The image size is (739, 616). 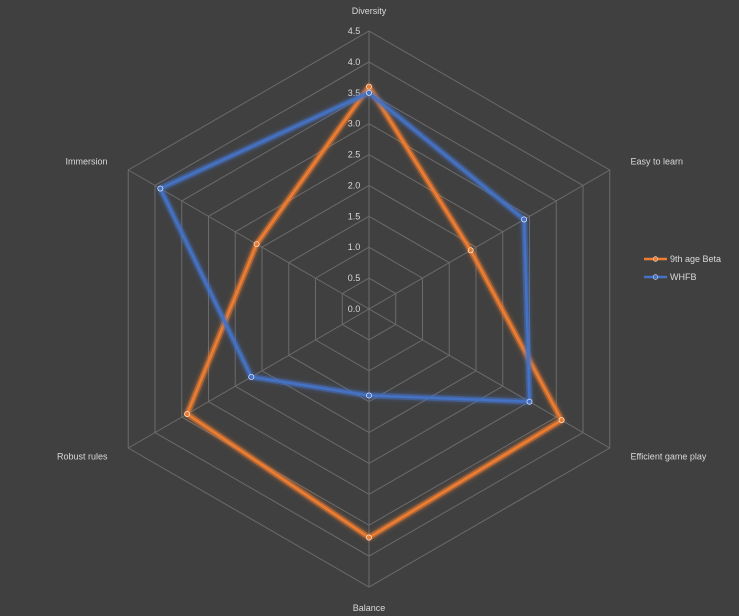 What do you see at coordinates (354, 185) in the screenshot?
I see `tick-label: 2.0` at bounding box center [354, 185].